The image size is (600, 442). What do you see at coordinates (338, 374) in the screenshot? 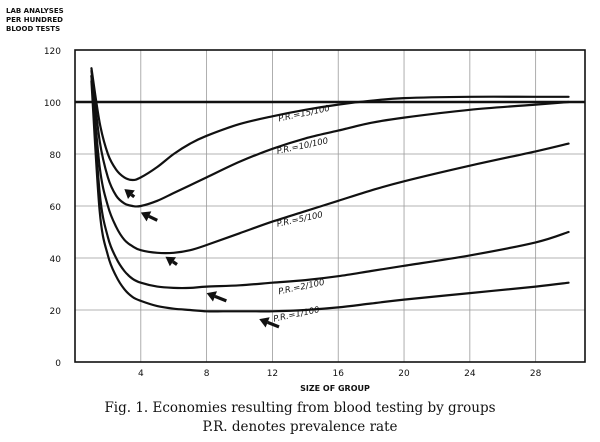
I see `x-tick-label: 16` at bounding box center [338, 374].